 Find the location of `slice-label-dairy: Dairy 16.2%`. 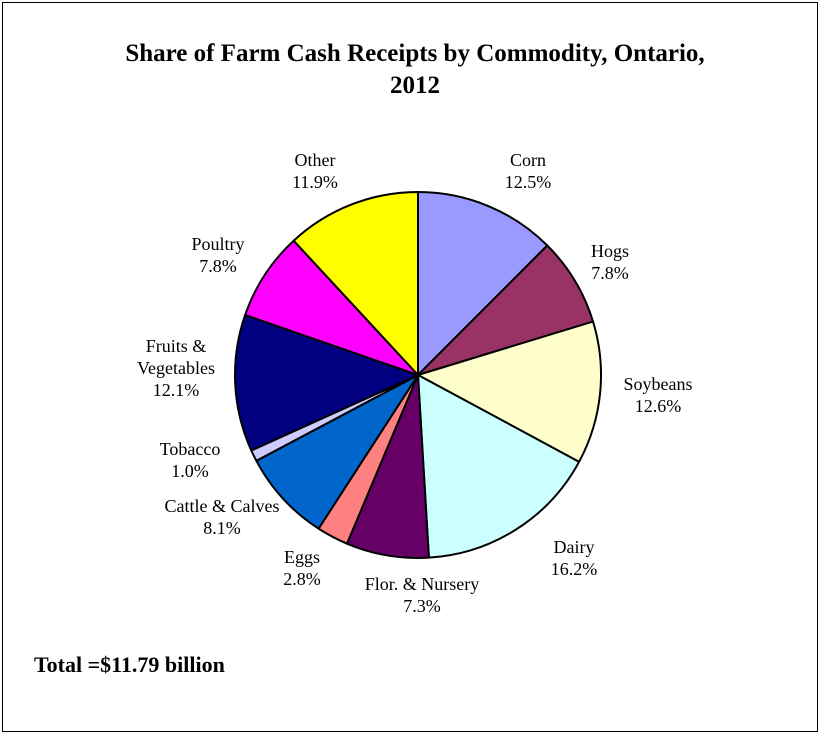

slice-label-dairy: Dairy 16.2% is located at coordinates (574, 558).